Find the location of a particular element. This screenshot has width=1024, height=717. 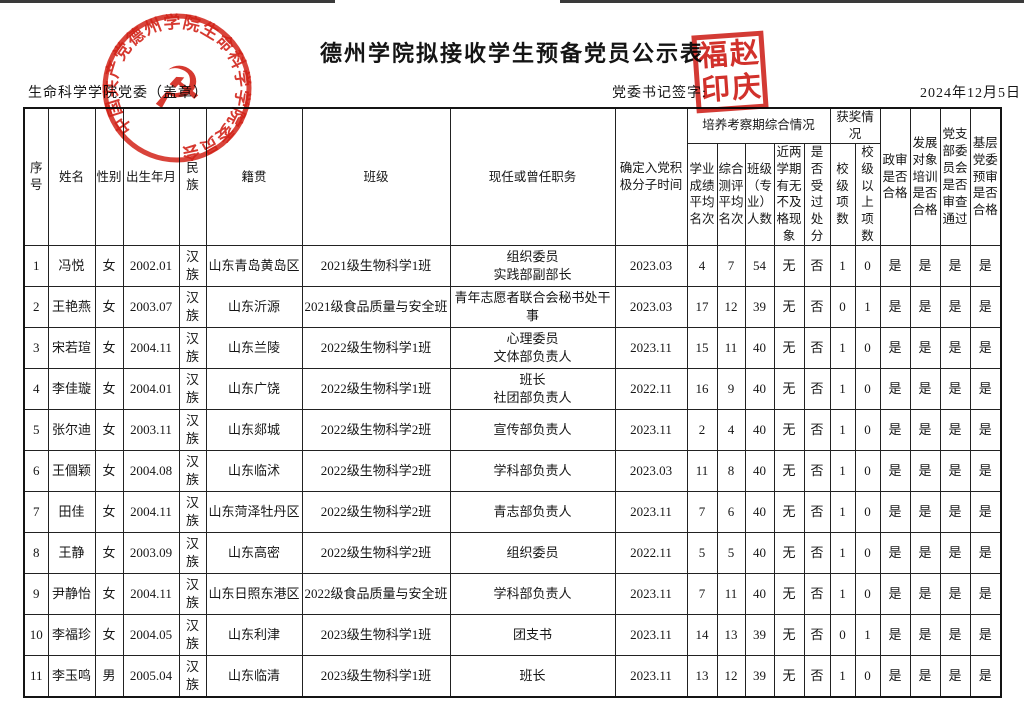

cell-eval_rank: 6 is located at coordinates (731, 512).